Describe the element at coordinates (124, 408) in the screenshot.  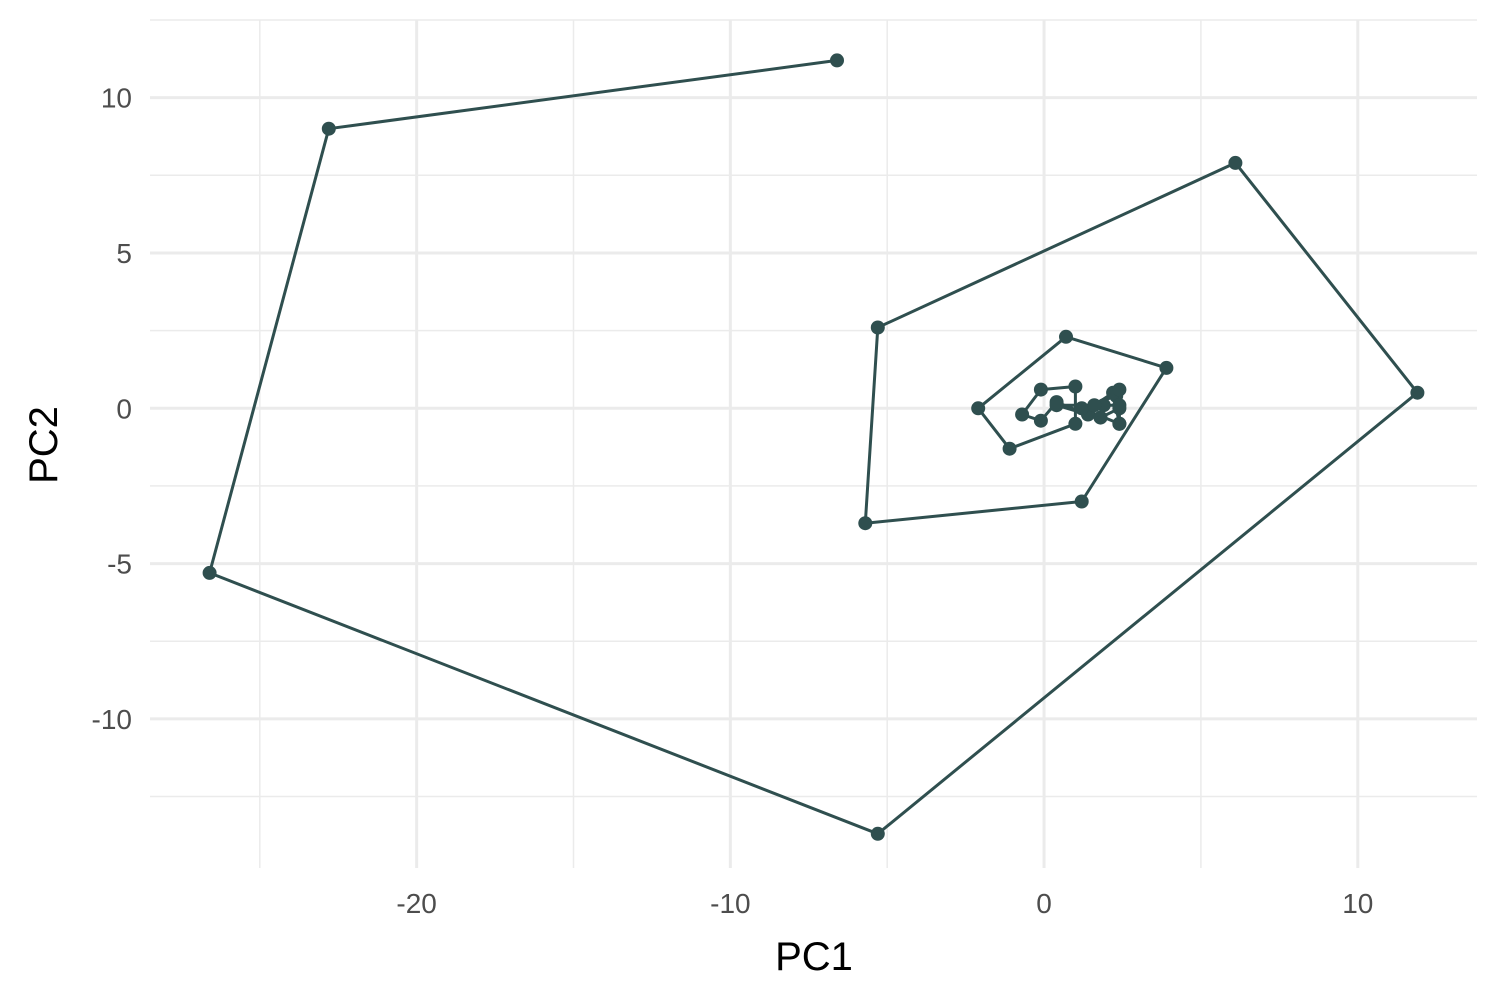
I see `y-tick-label: 0` at that location.